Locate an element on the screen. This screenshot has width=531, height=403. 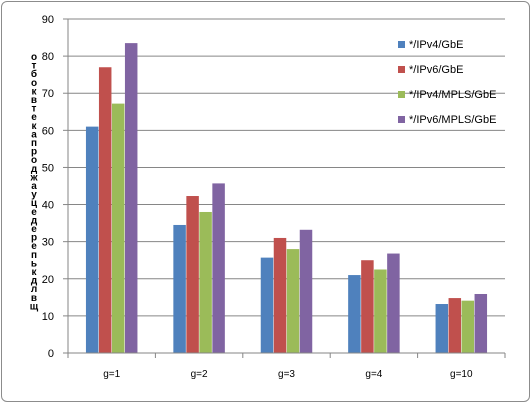
legend-label: */IPv4/MPLS/GbE is located at coordinates (452, 95).